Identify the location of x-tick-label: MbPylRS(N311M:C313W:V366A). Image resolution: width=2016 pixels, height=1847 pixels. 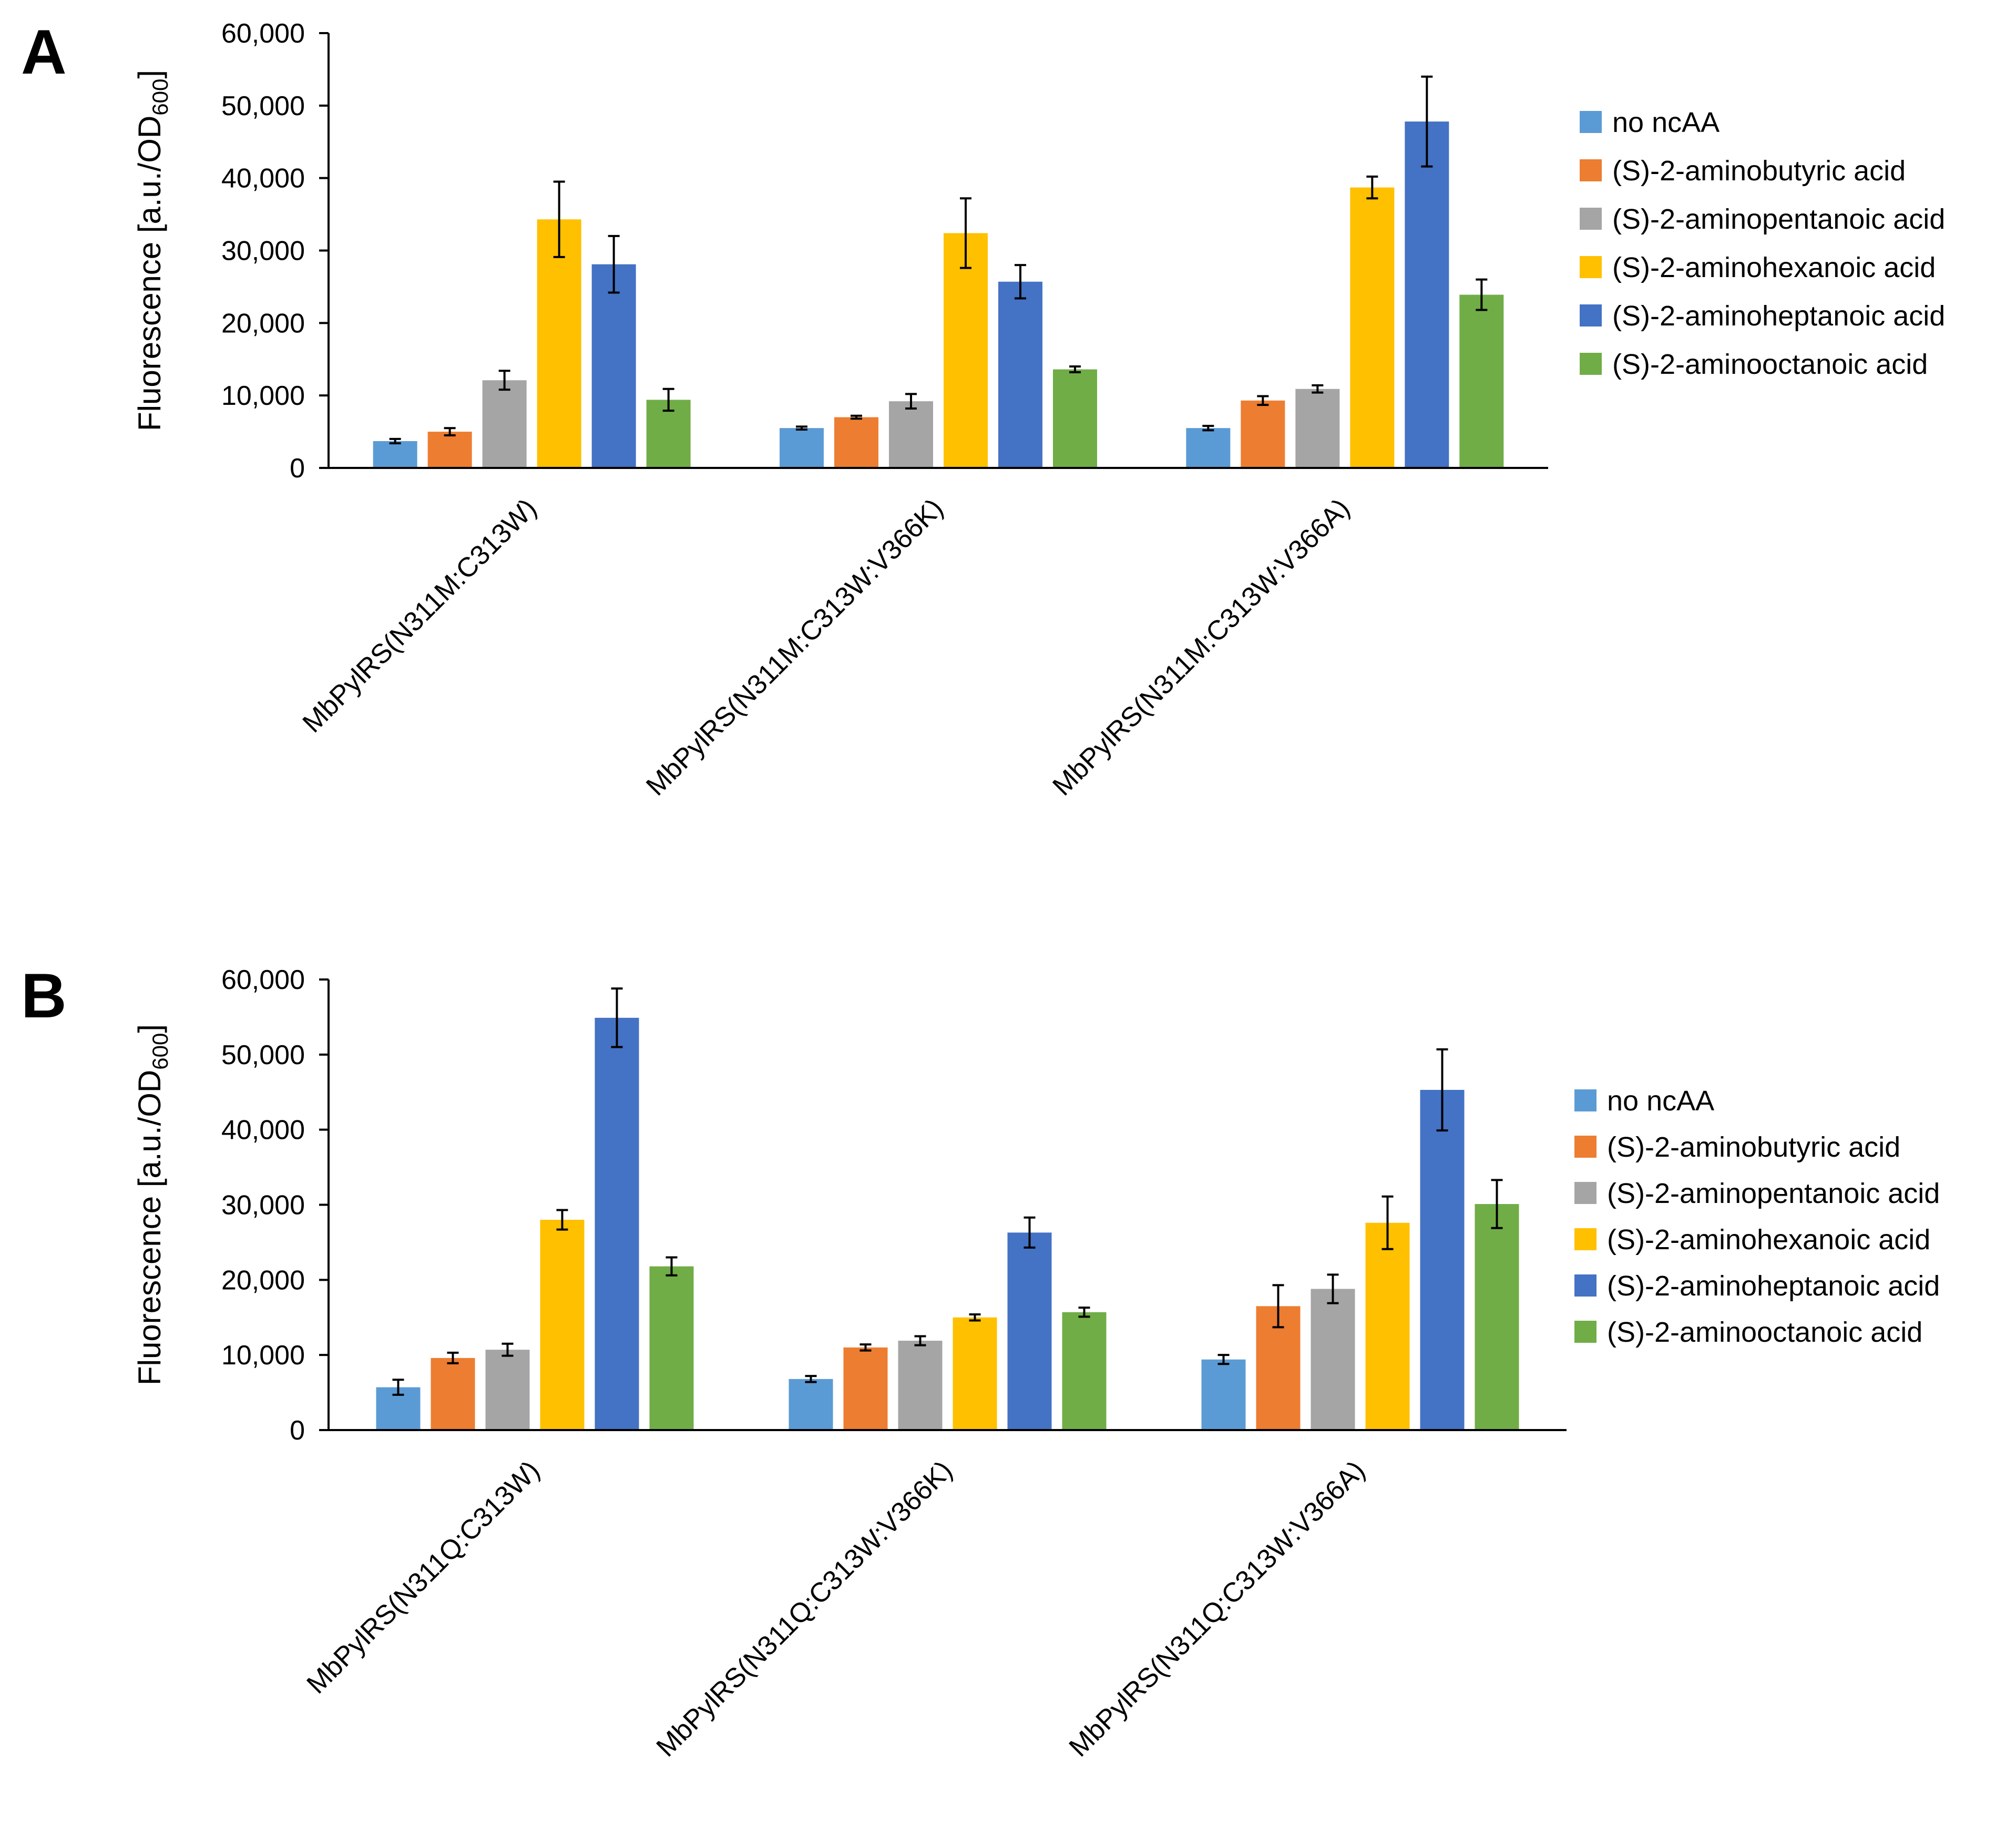
(1201, 647).